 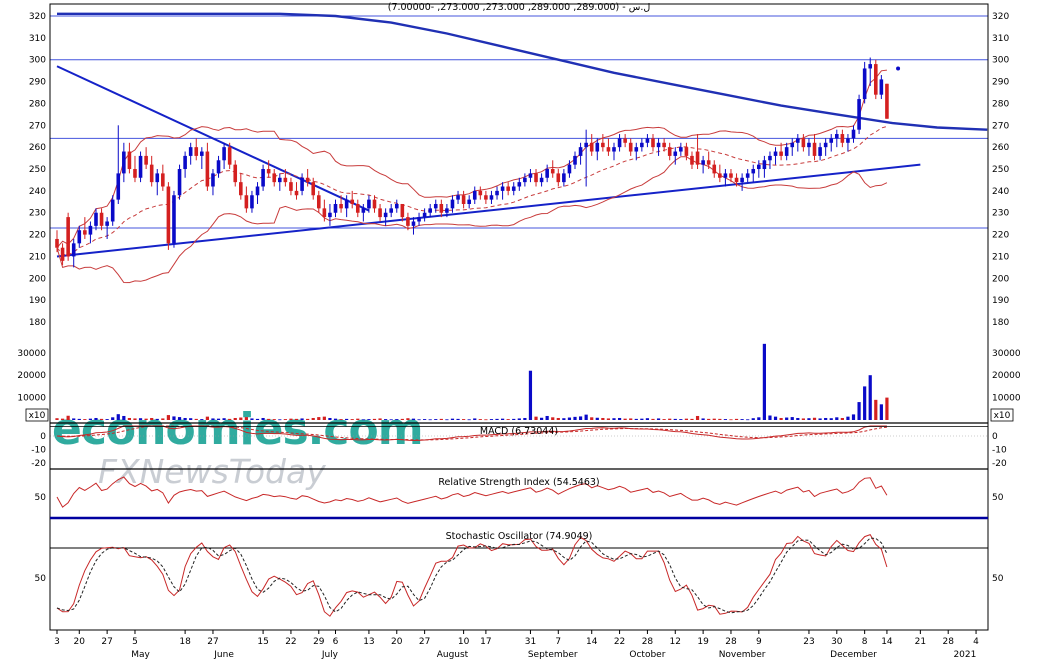 What do you see at coordinates (140, 654) in the screenshot?
I see `month-label: May` at bounding box center [140, 654].